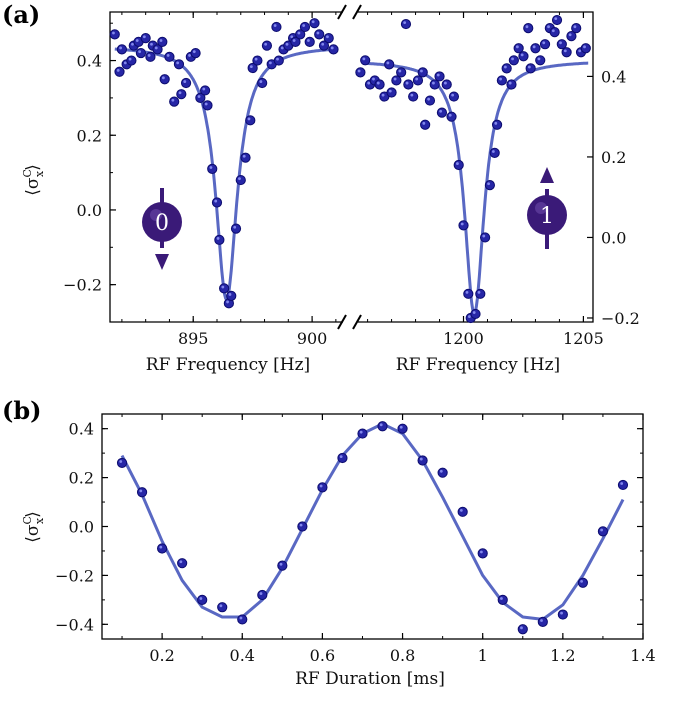 Image resolution: width=677 pixels, height=714 pixels. What do you see at coordinates (161, 655) in the screenshot?
I see `panel-b-xtick-label: 0.2` at bounding box center [161, 655].